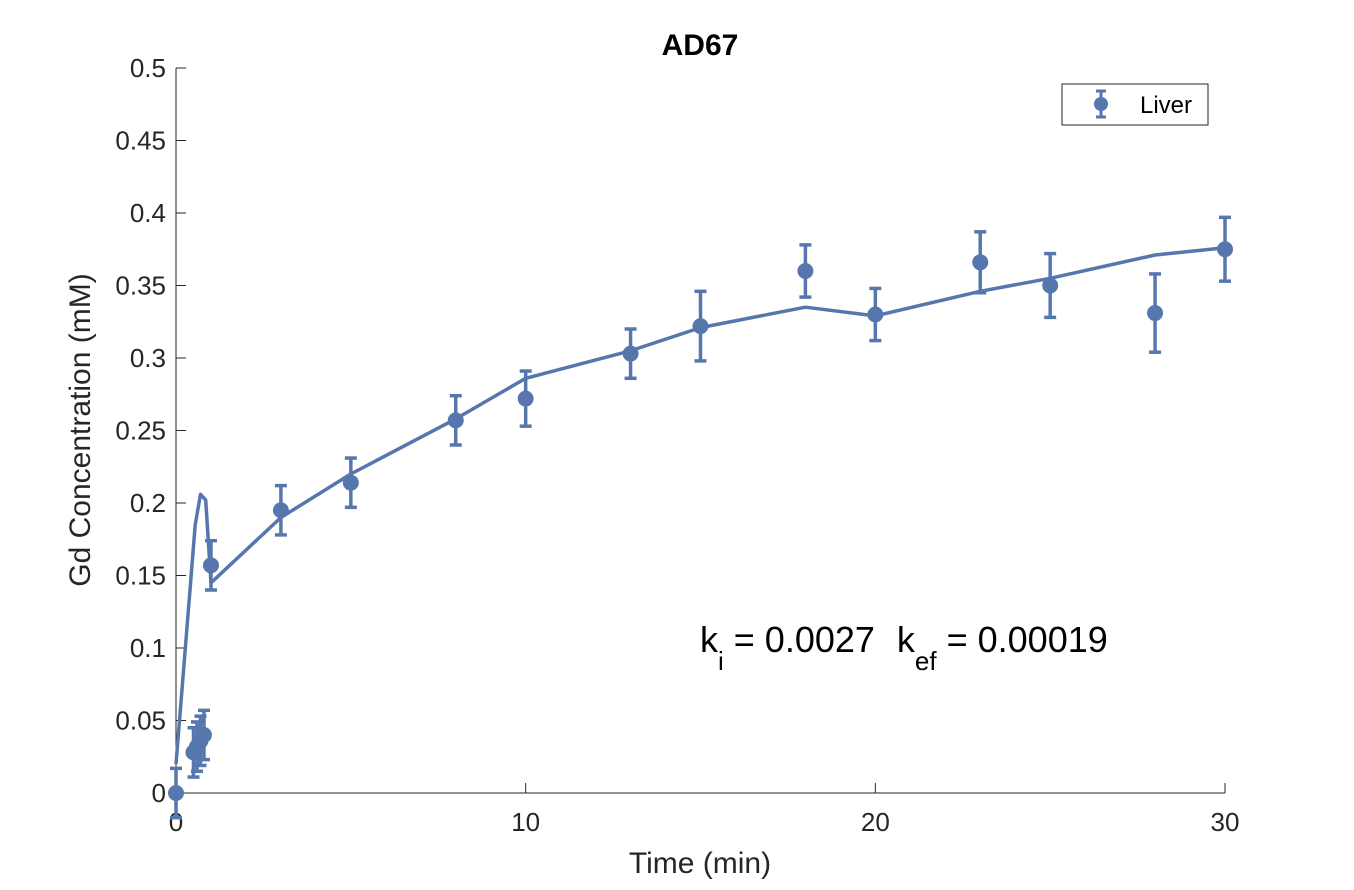  I want to click on x-tick-label: 0, so click(176, 822).